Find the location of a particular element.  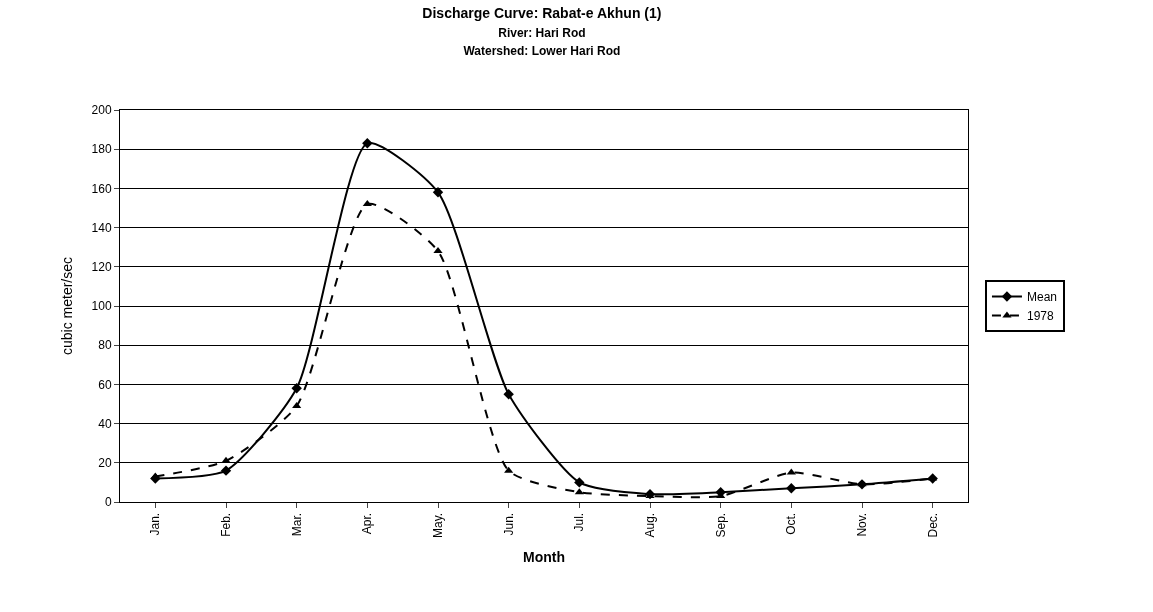

x-tick-label: Jan. is located at coordinates (155, 524).